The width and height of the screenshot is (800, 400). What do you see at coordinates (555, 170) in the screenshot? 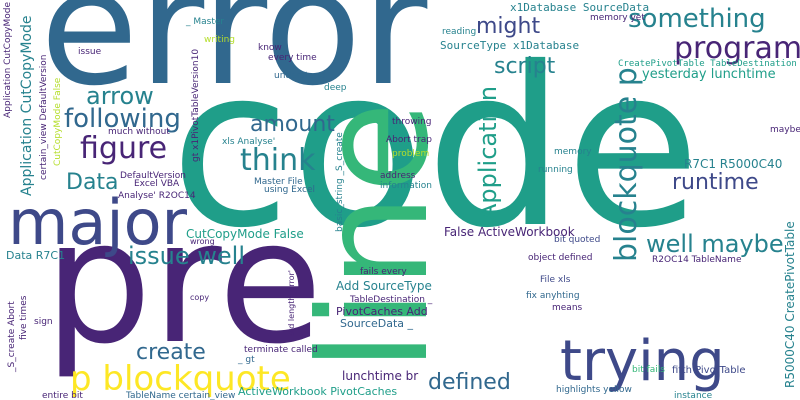
I see `word-running: running` at bounding box center [555, 170].